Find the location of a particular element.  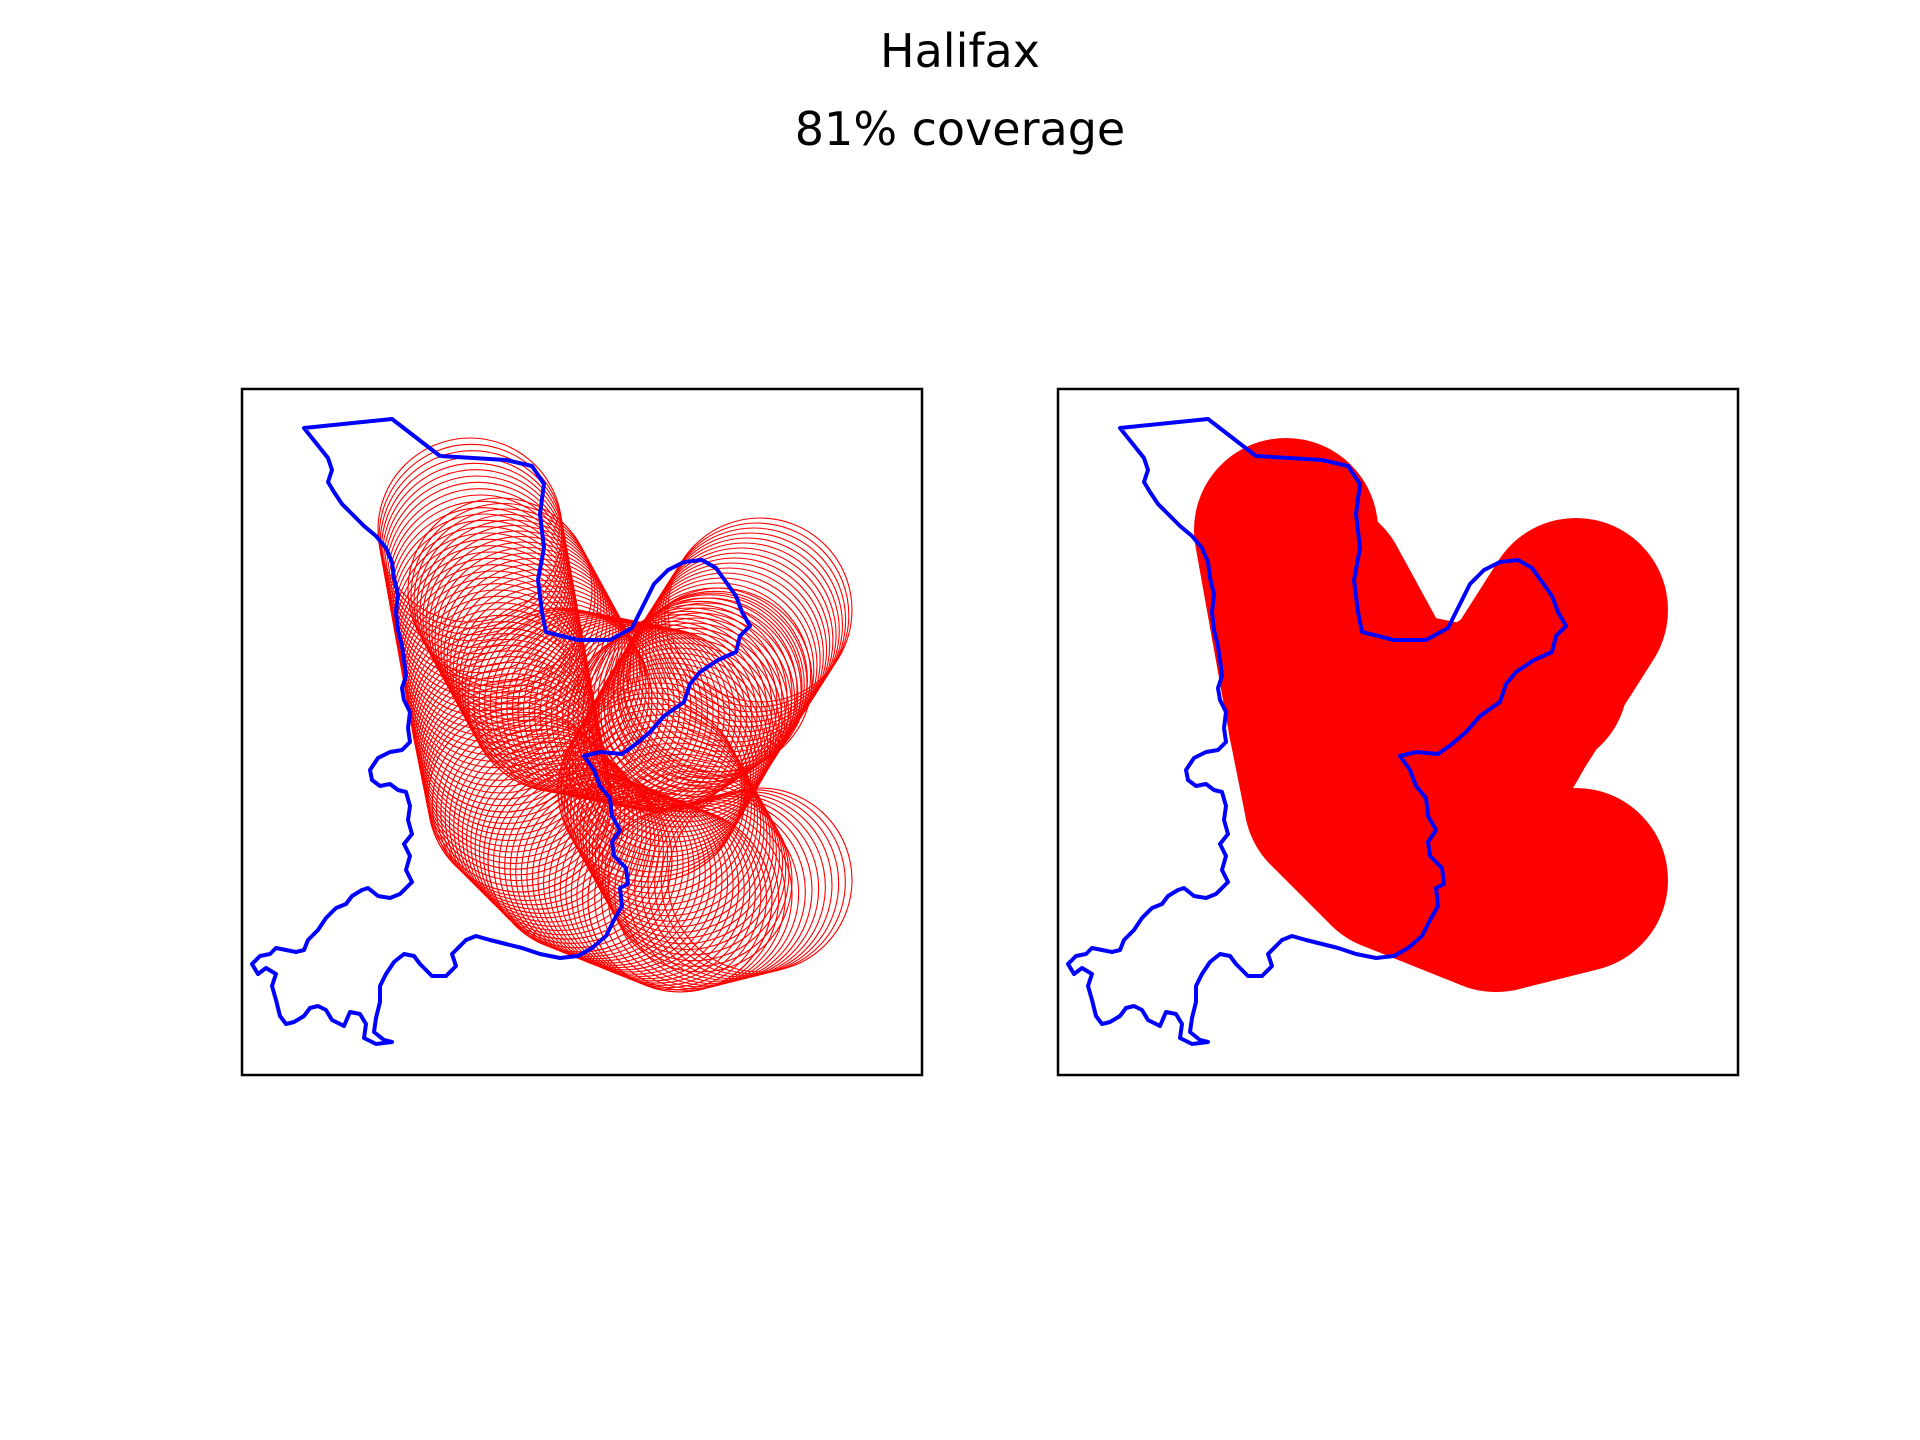

figure-subtitle: 81% coverage is located at coordinates (960, 129).